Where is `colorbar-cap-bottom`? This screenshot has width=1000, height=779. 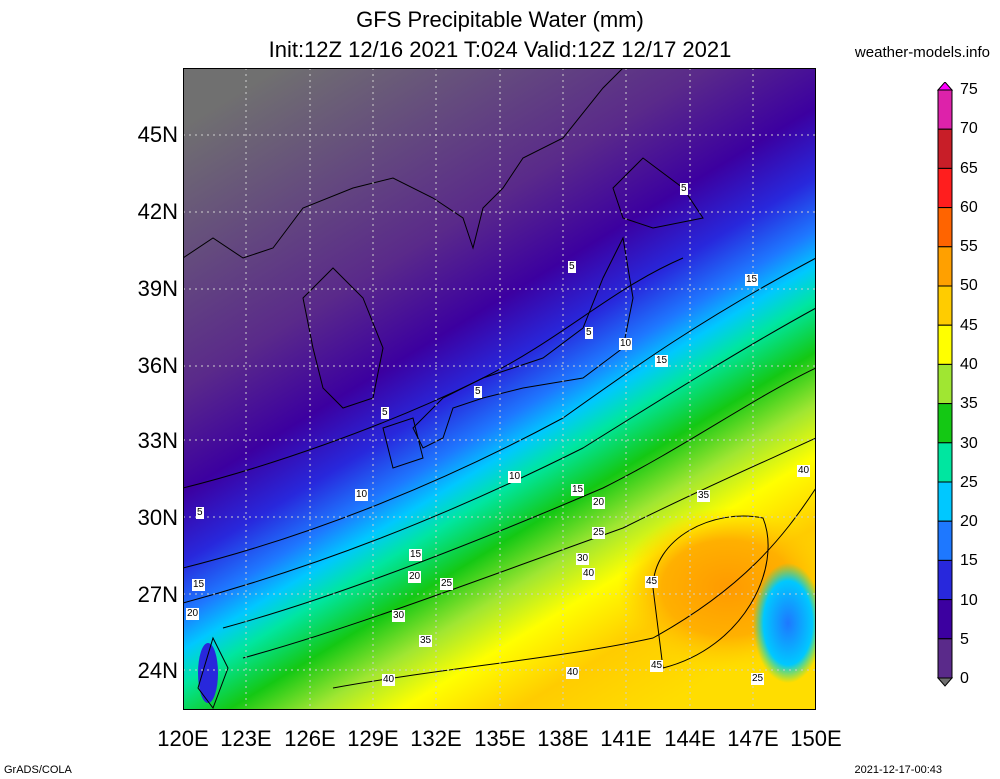
colorbar-cap-bottom is located at coordinates (945, 682).